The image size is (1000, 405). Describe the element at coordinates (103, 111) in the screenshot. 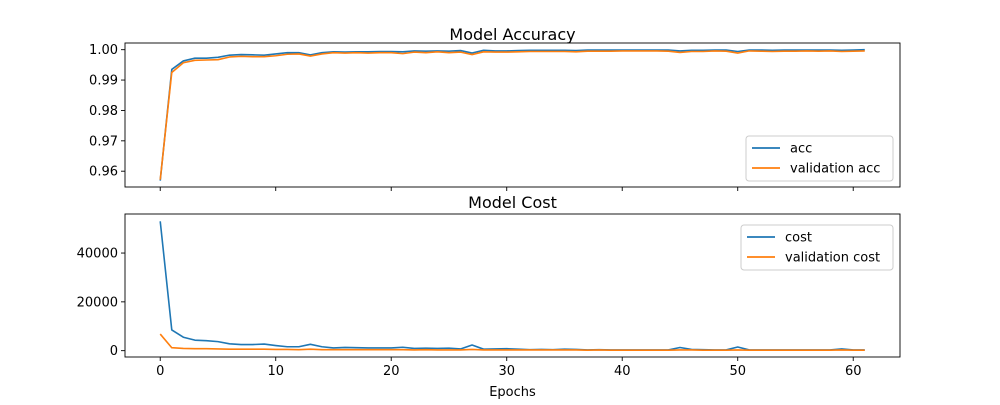

I see `accuracy-y-tick-label: 0.98` at that location.